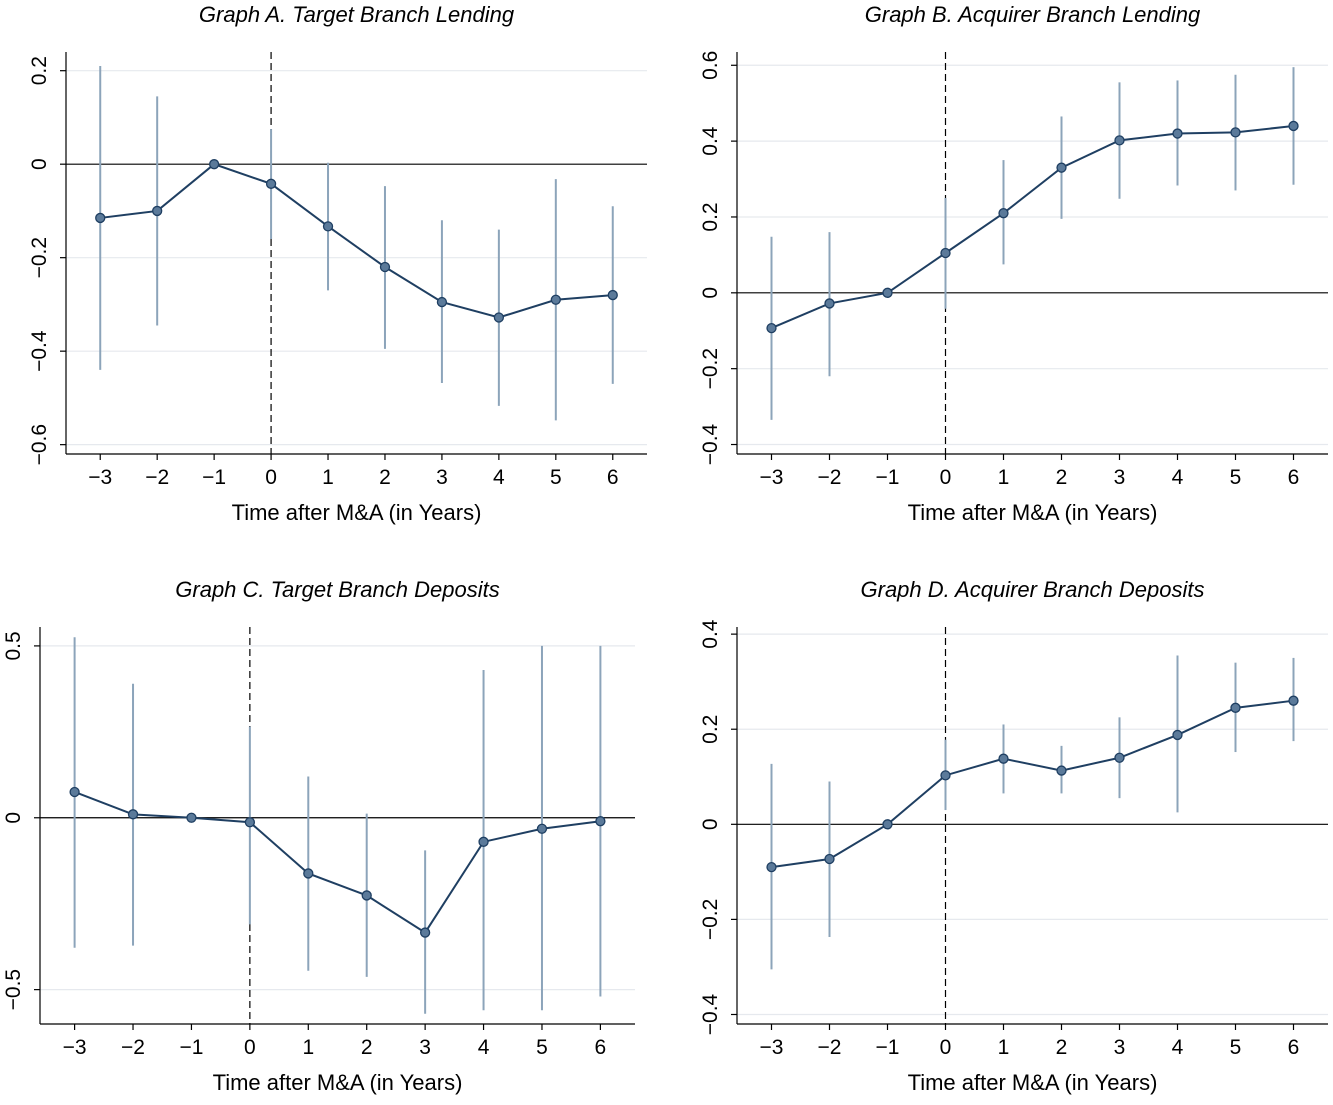 This screenshot has height=1105, width=1333. I want to click on y-tick-label: −0.5, so click(13, 989).